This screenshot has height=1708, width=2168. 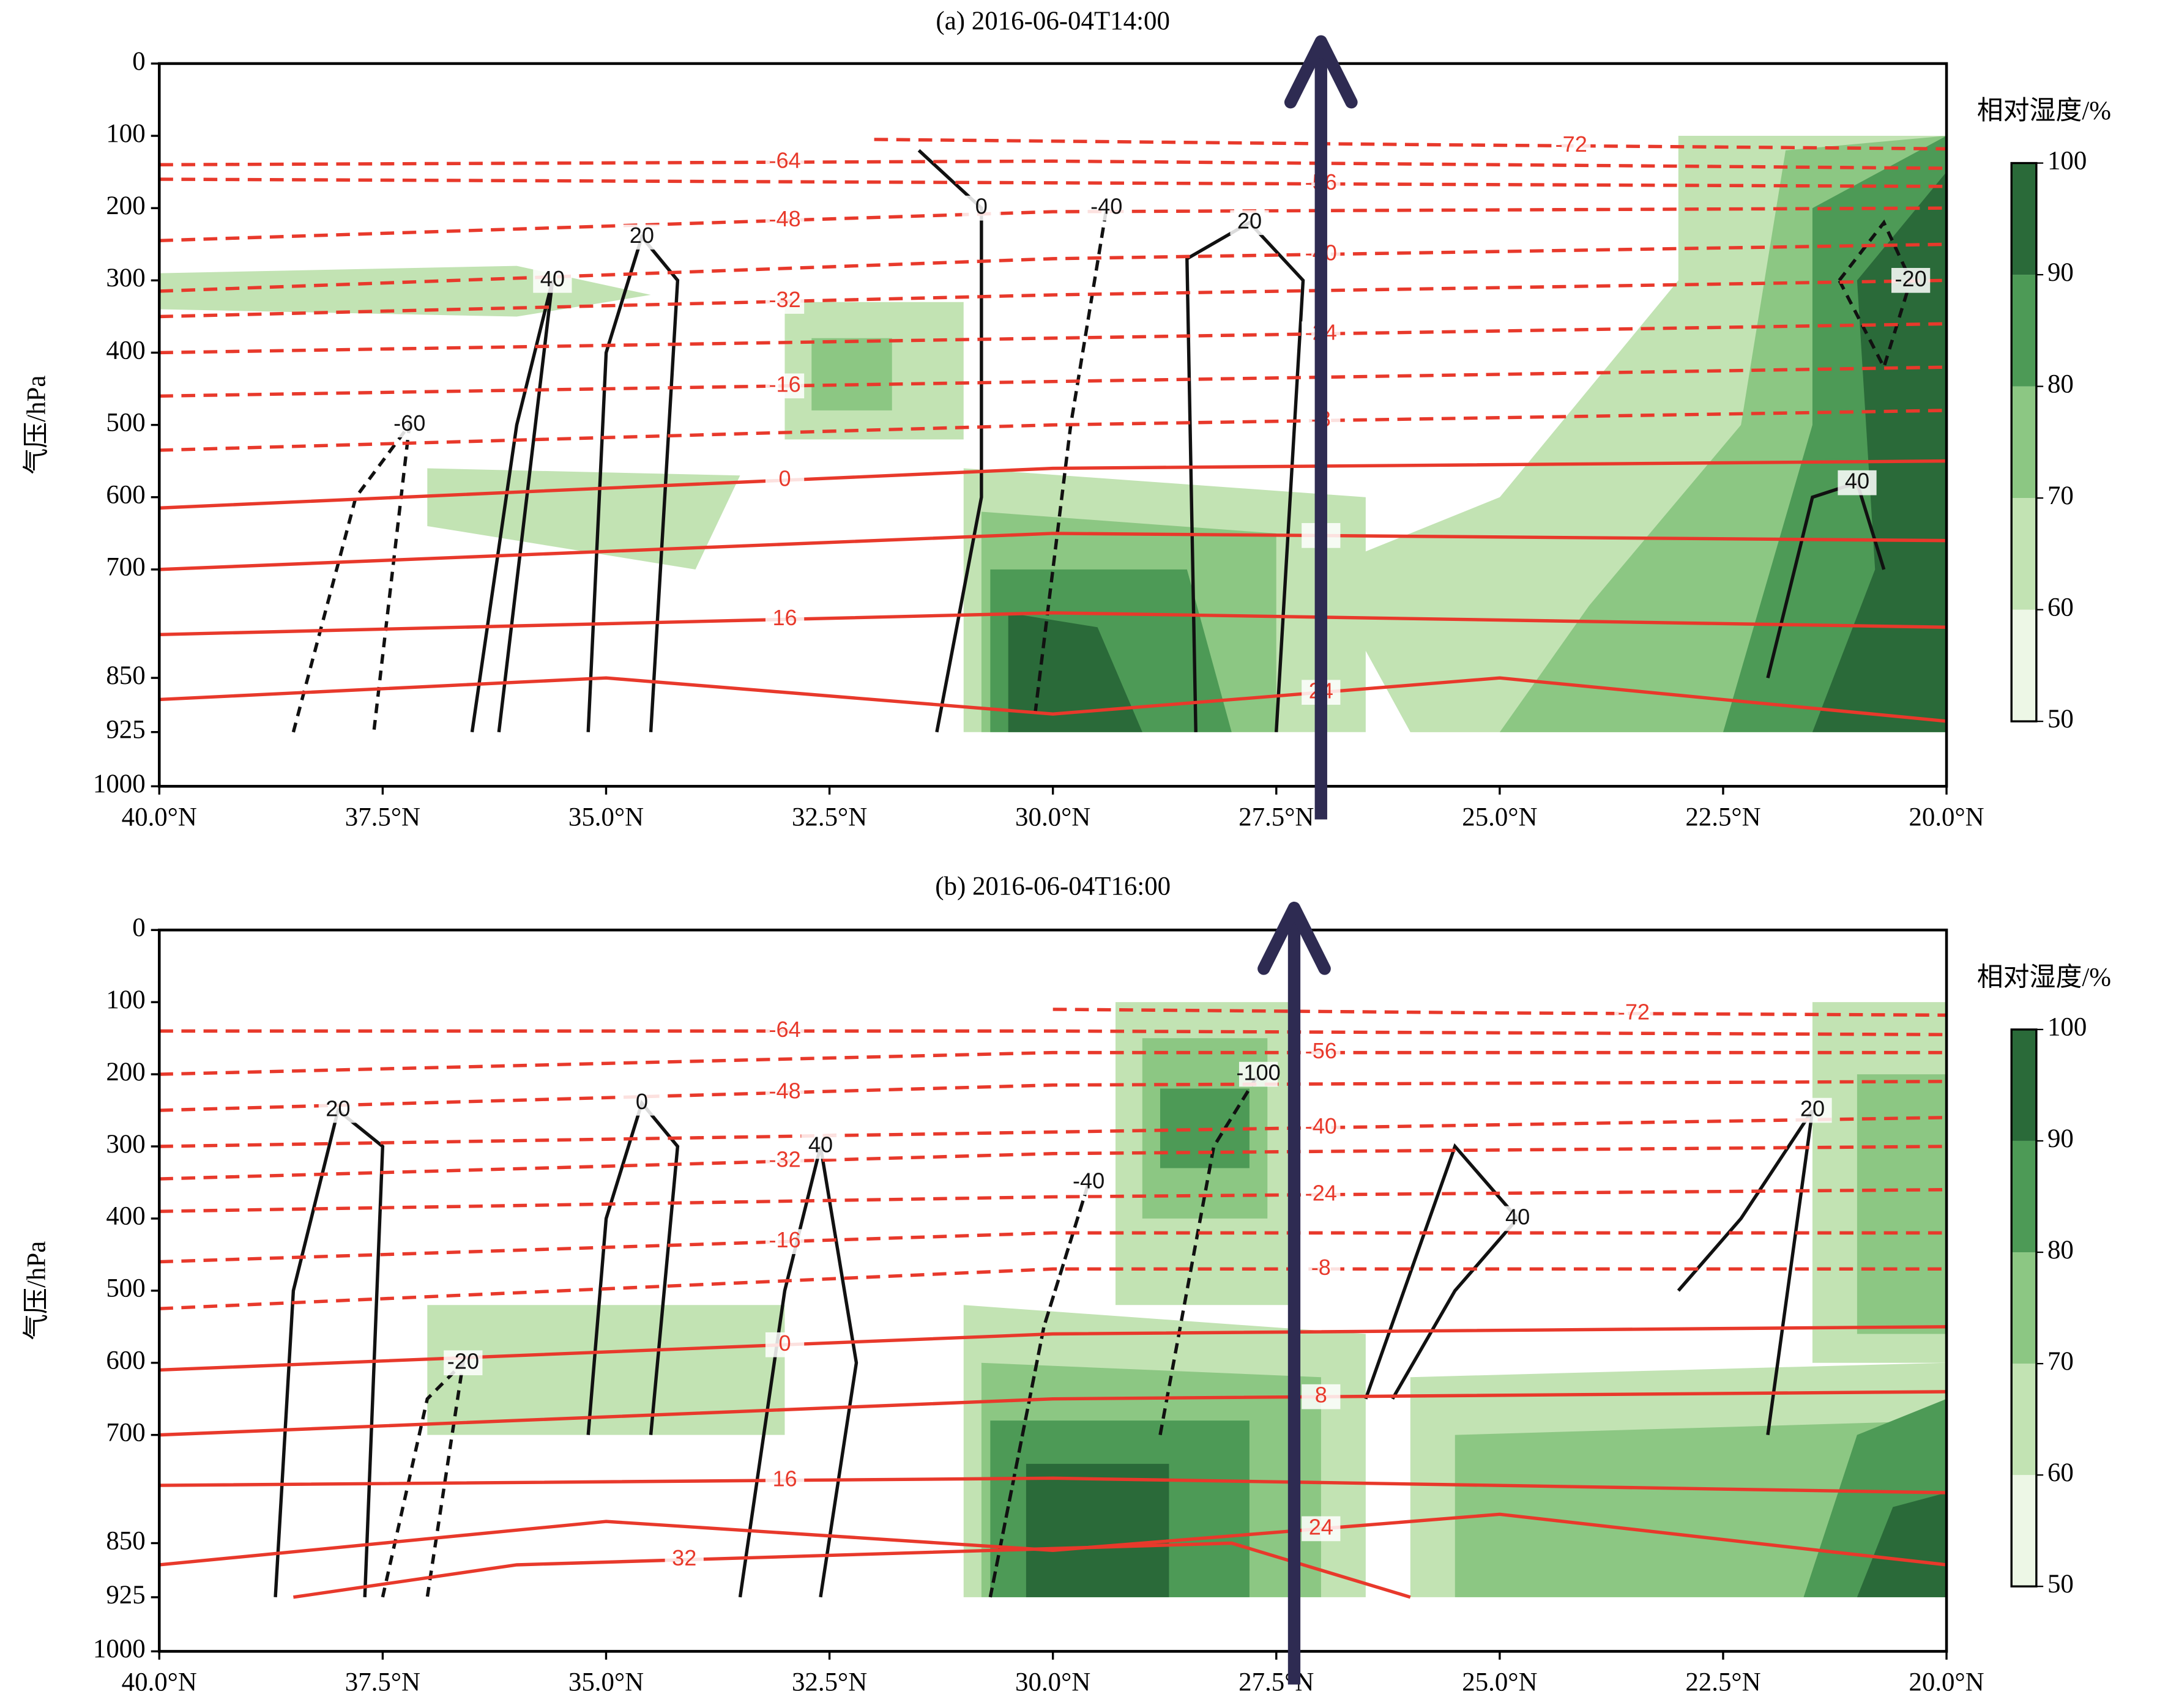 I want to click on chart-title: (a) 2016-06-04T14:00, so click(x=1053, y=21).